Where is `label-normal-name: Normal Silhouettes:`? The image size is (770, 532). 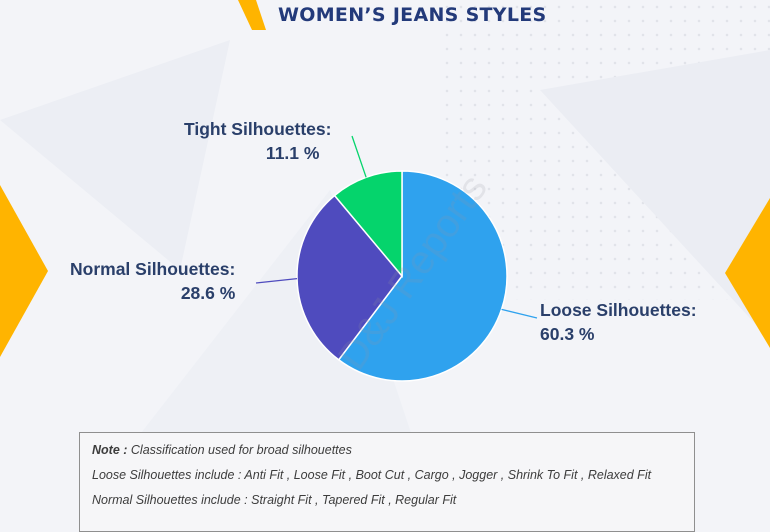 label-normal-name: Normal Silhouettes: is located at coordinates (153, 269).